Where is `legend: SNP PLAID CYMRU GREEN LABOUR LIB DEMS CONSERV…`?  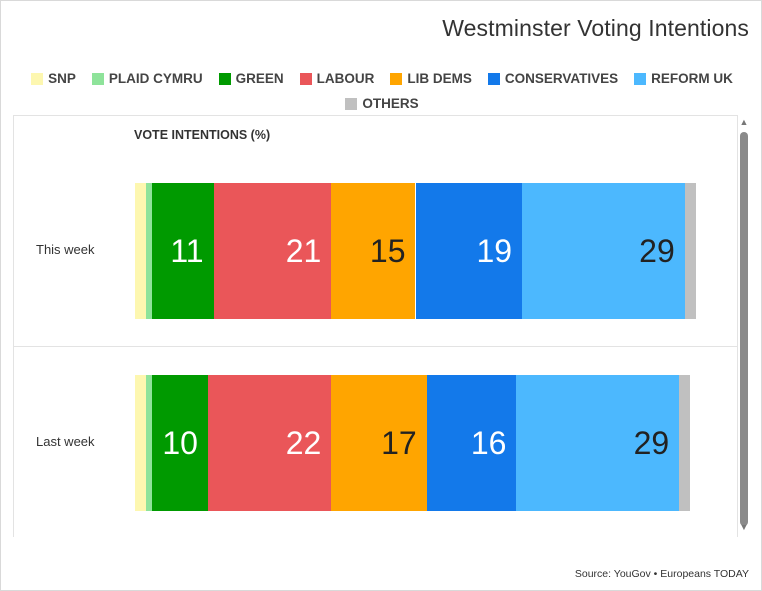
legend: SNP PLAID CYMRU GREEN LABOUR LIB DEMS CONSERV… is located at coordinates (381, 91).